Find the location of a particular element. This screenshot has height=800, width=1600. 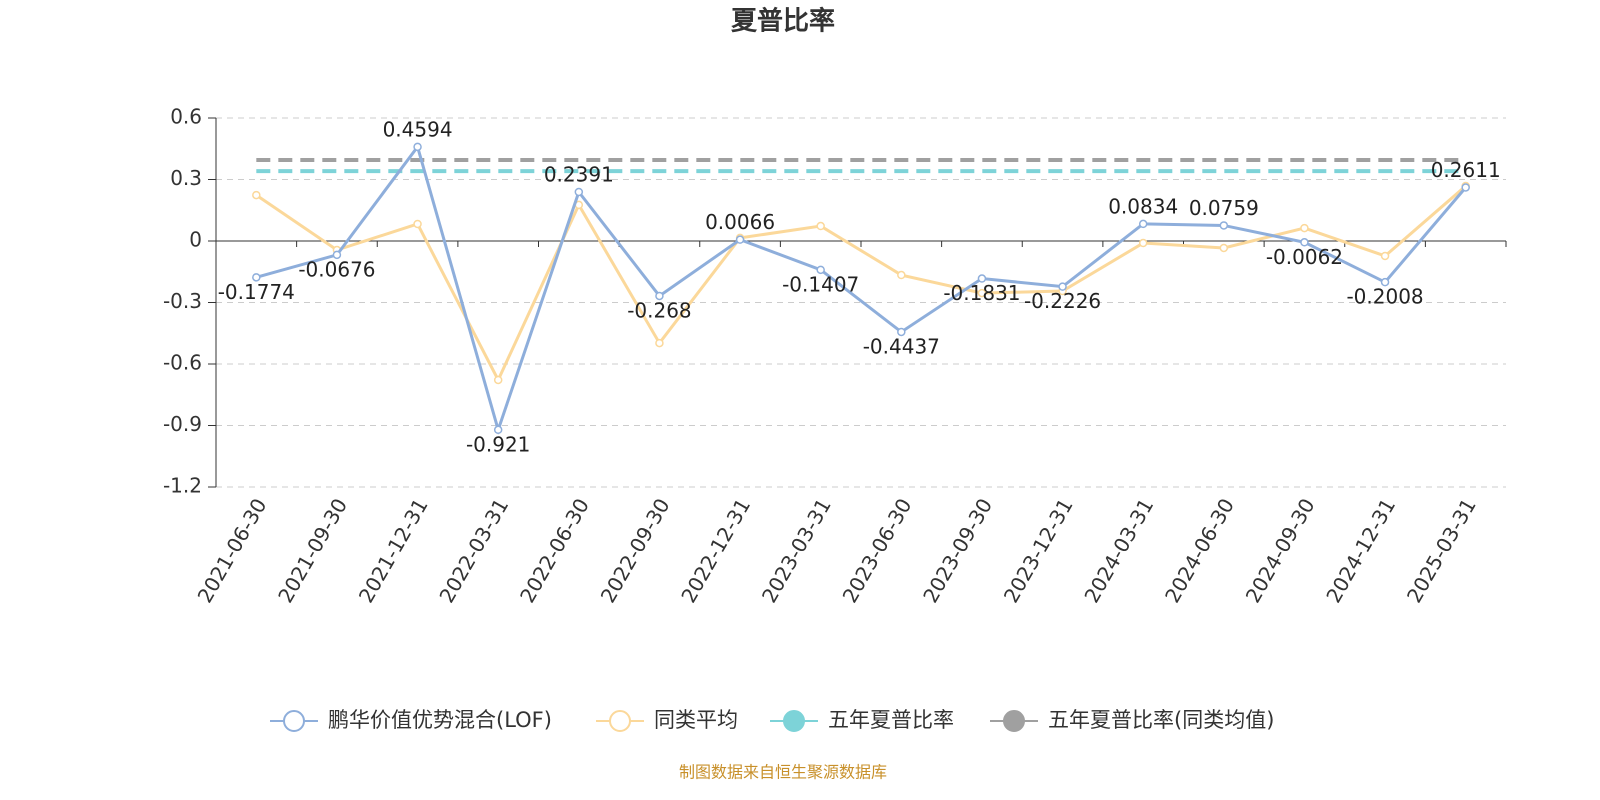

data-label: 0.0834 is located at coordinates (1143, 206).